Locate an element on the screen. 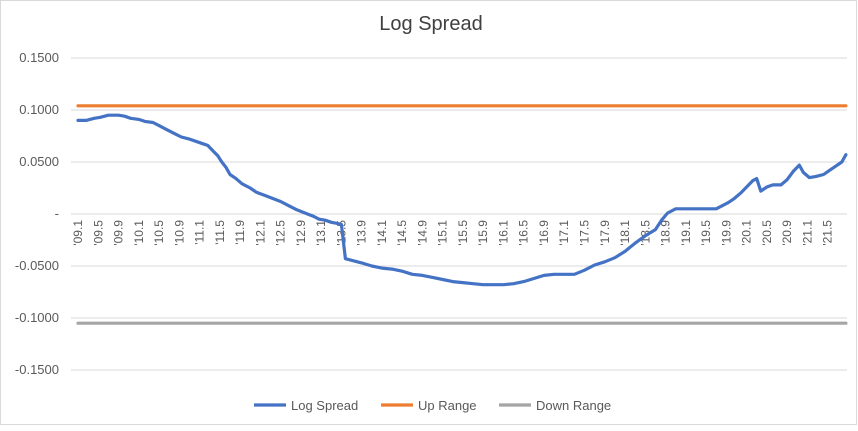  x-tick-label: '14.5 is located at coordinates (402, 233).